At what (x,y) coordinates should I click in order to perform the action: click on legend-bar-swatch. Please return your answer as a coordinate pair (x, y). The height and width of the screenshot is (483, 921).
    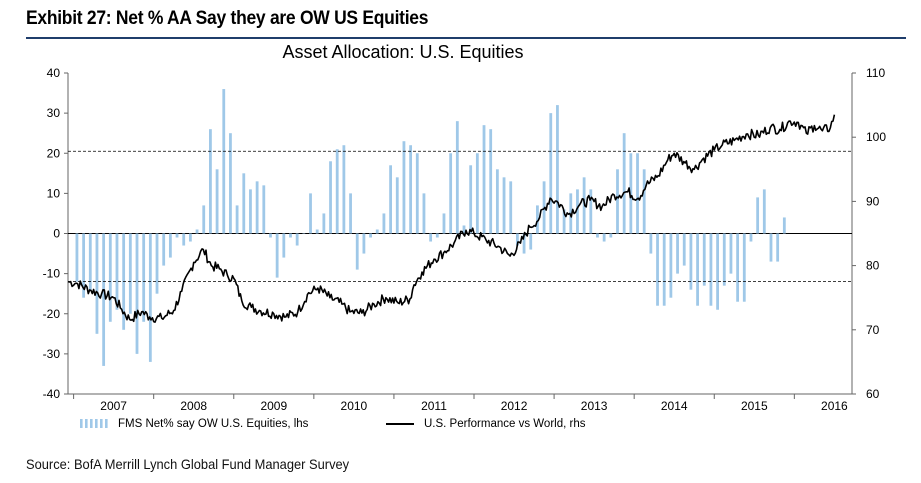
    Looking at the image, I should click on (94, 423).